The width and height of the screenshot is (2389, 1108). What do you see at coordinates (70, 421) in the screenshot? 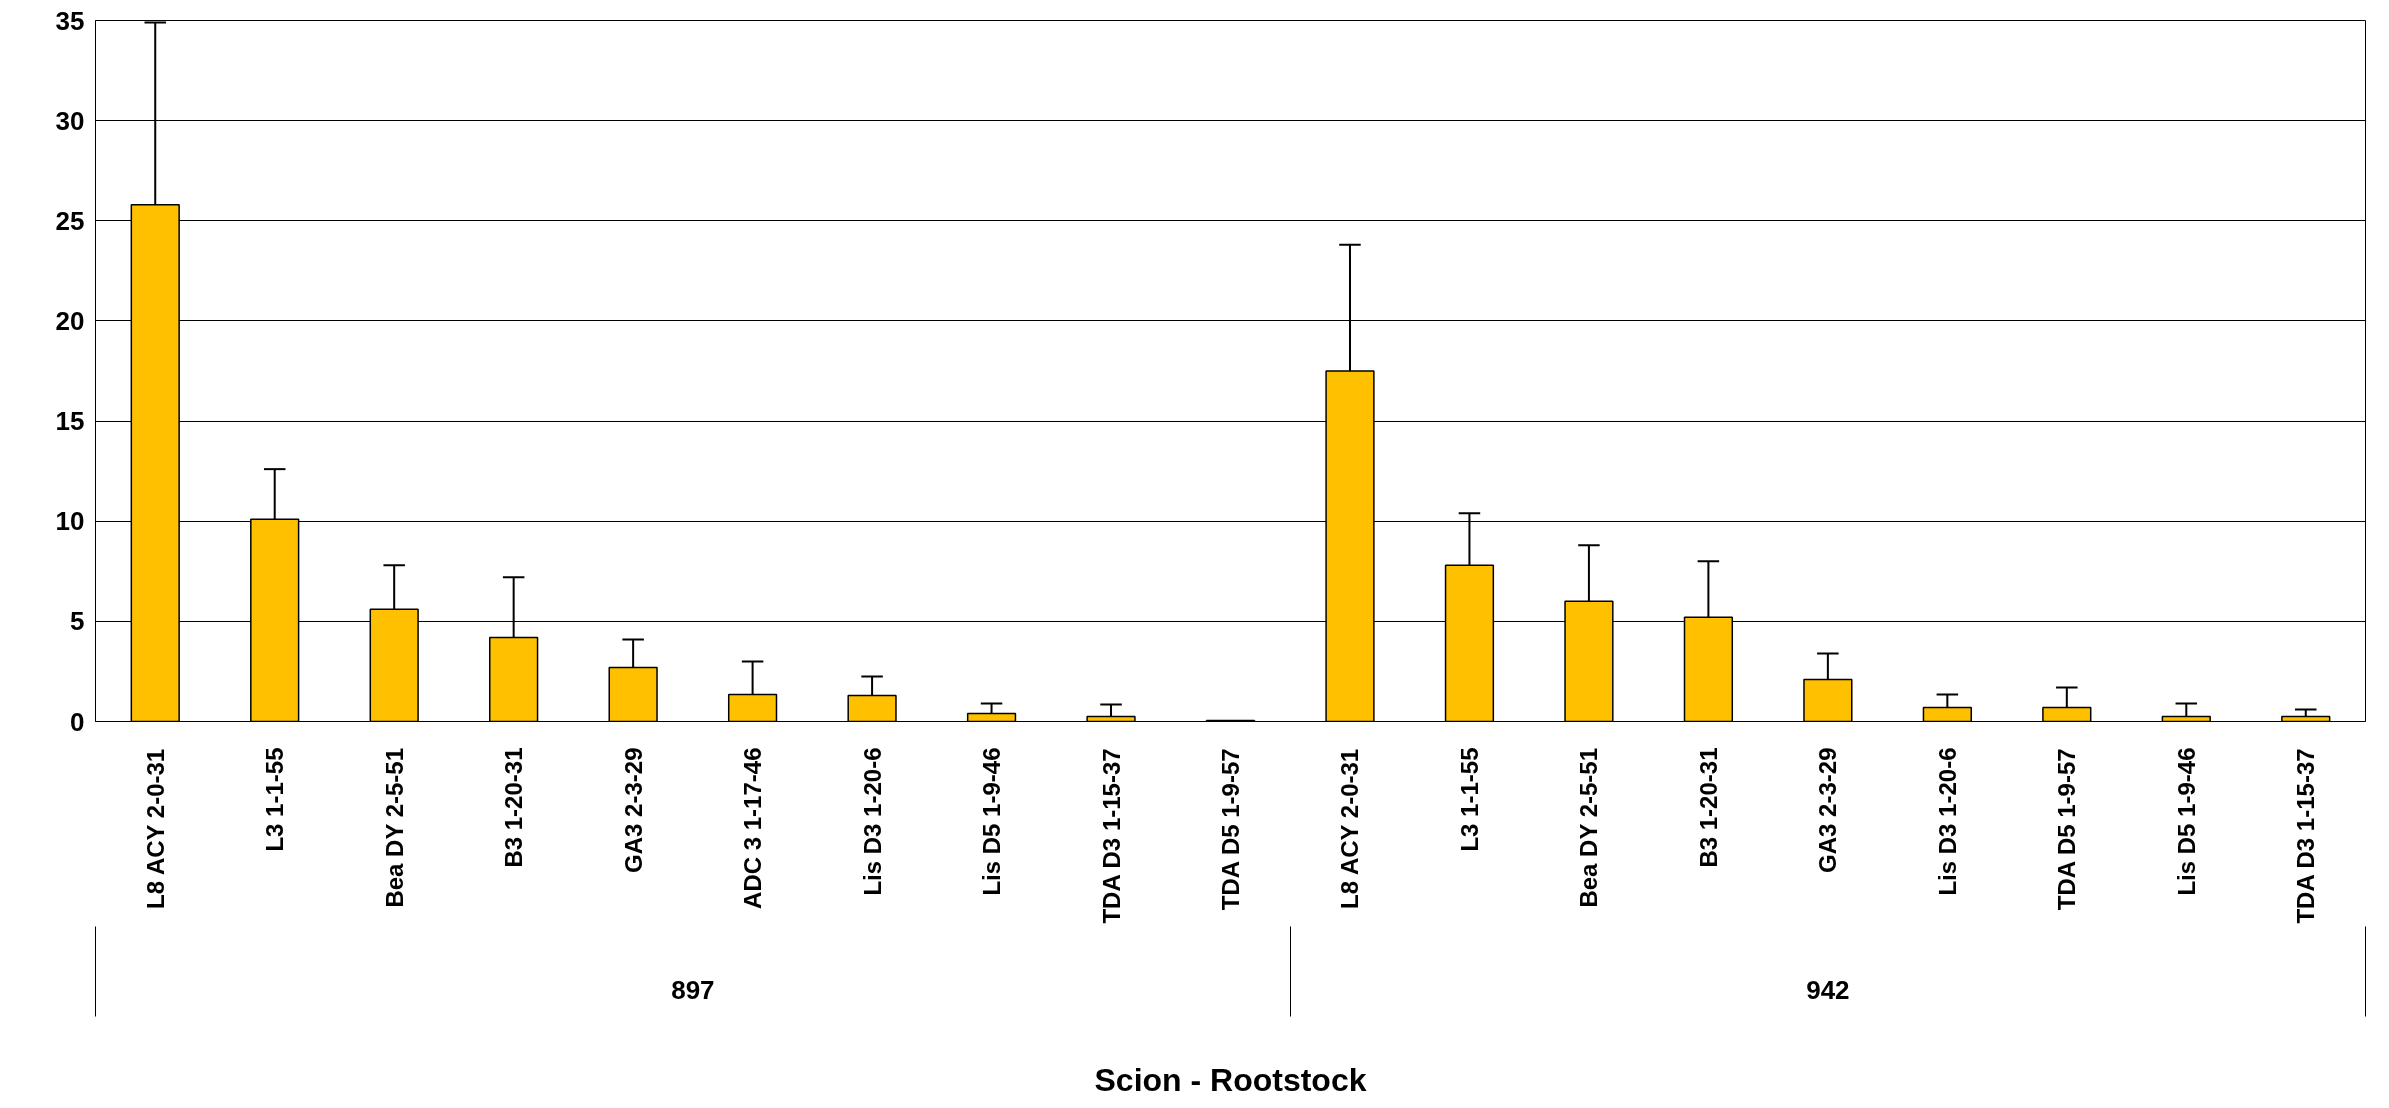
I see `y-tick-label: 15` at bounding box center [70, 421].